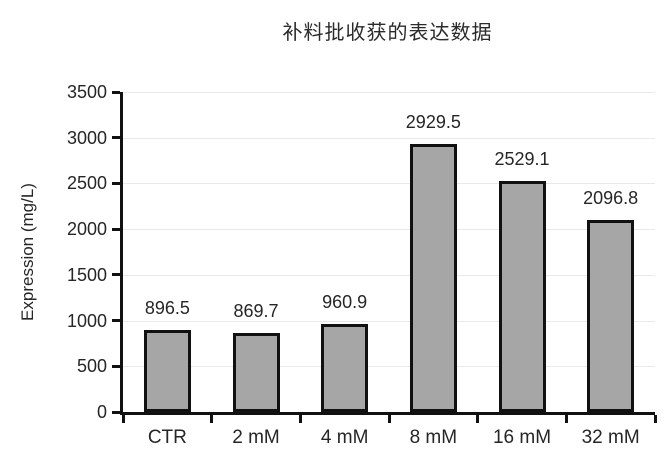 The height and width of the screenshot is (461, 670). What do you see at coordinates (522, 437) in the screenshot?
I see `x-tick-label: 16 mM` at bounding box center [522, 437].